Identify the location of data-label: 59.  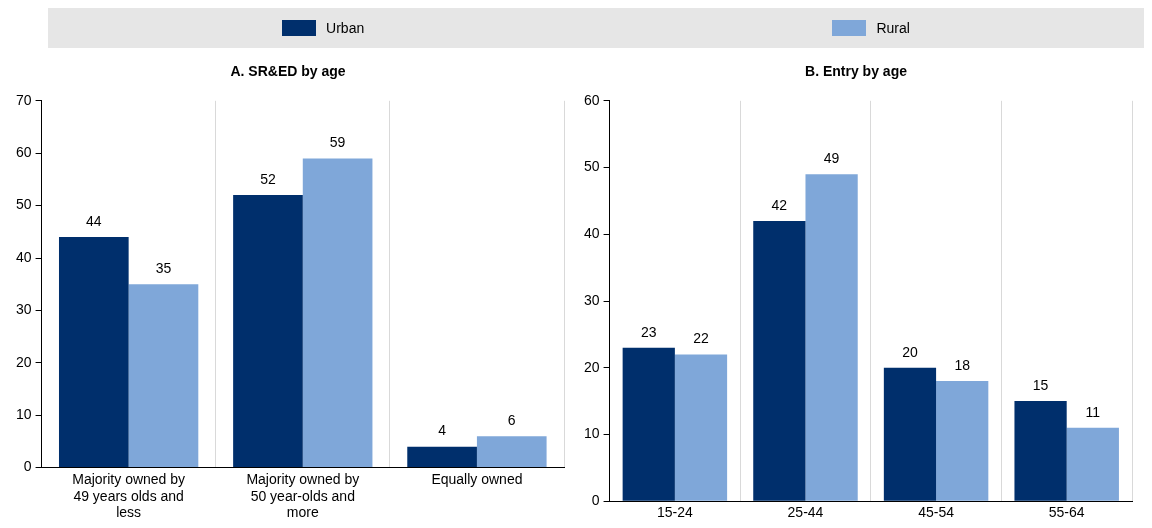
(337, 142).